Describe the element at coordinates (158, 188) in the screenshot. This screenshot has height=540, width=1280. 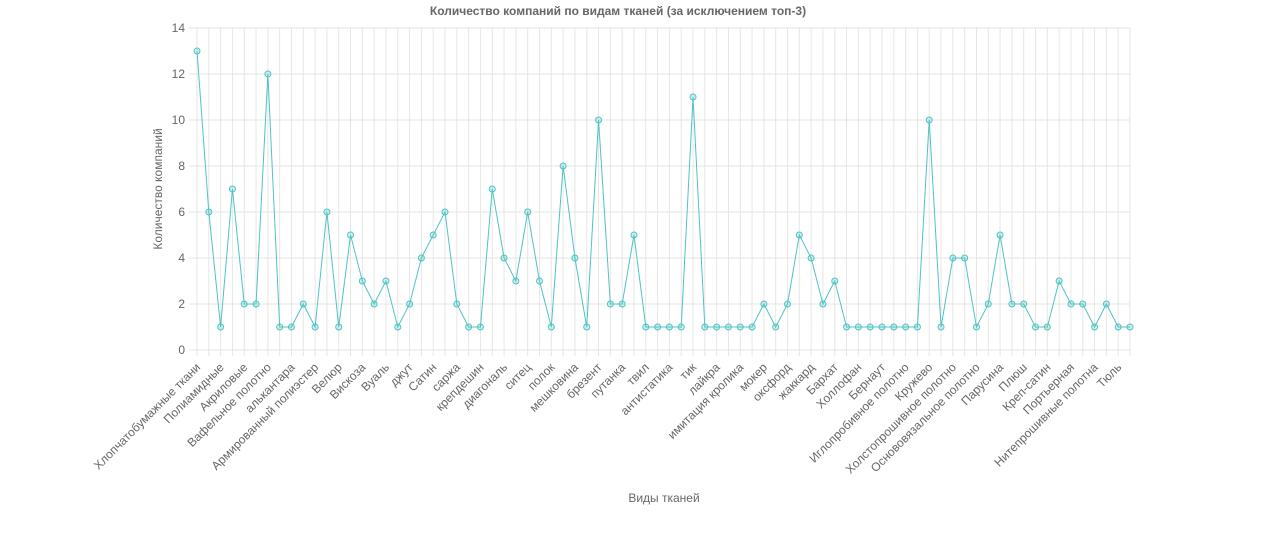
I see `y-axis-title: Количество компаний` at that location.